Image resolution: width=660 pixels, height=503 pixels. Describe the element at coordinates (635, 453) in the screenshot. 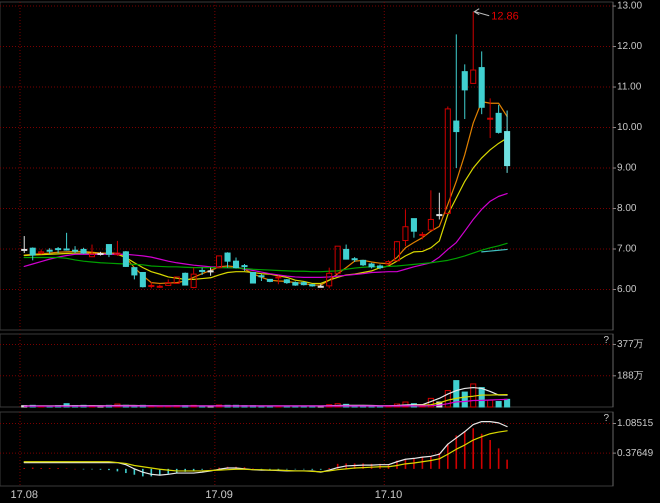

I see `y-tick-label: 0.37649` at that location.